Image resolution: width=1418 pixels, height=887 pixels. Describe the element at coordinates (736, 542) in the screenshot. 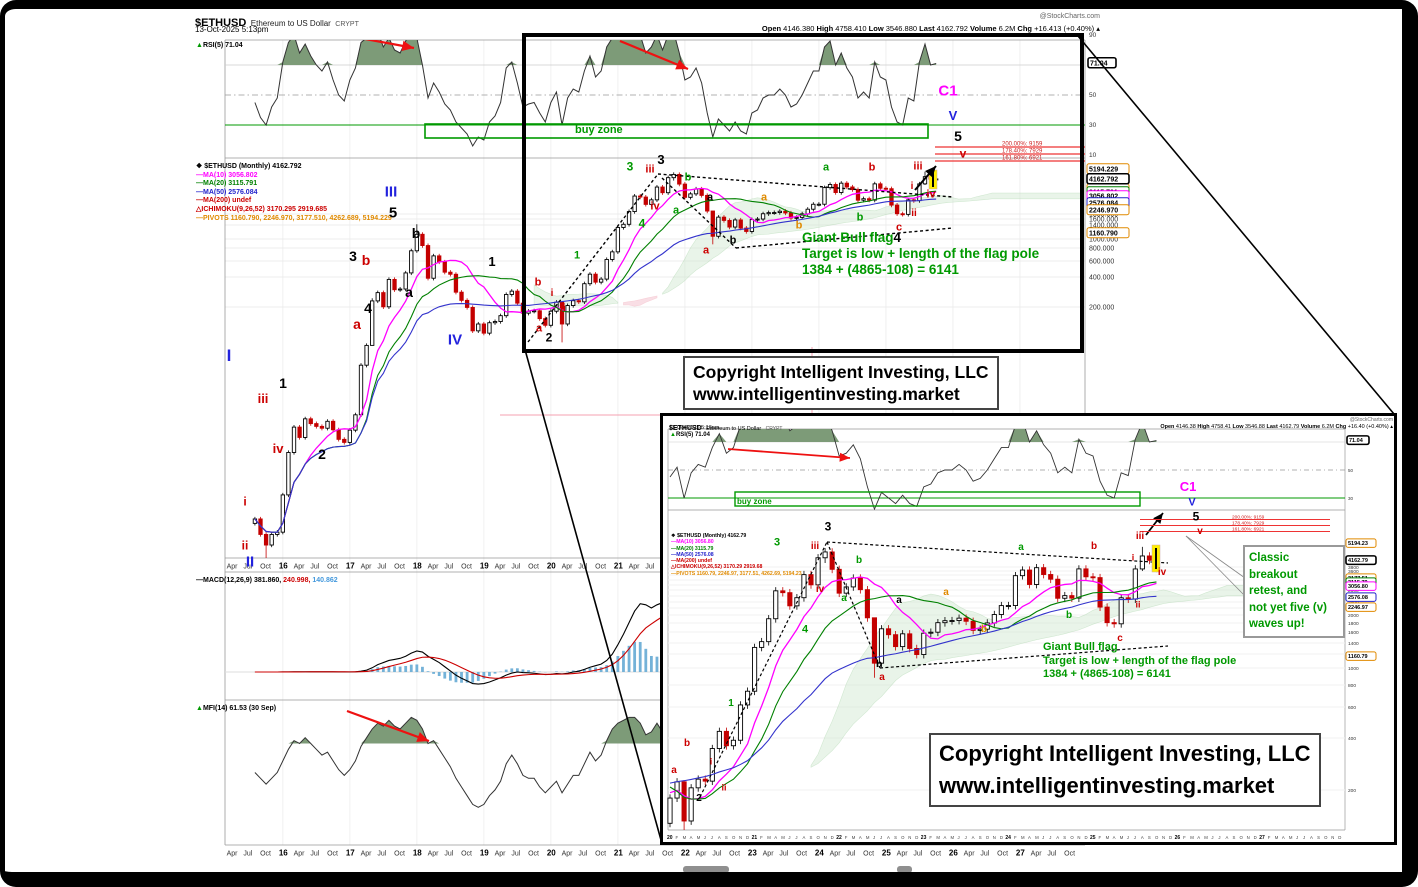

I see `legend-item: —MA(10) 3056.80` at that location.